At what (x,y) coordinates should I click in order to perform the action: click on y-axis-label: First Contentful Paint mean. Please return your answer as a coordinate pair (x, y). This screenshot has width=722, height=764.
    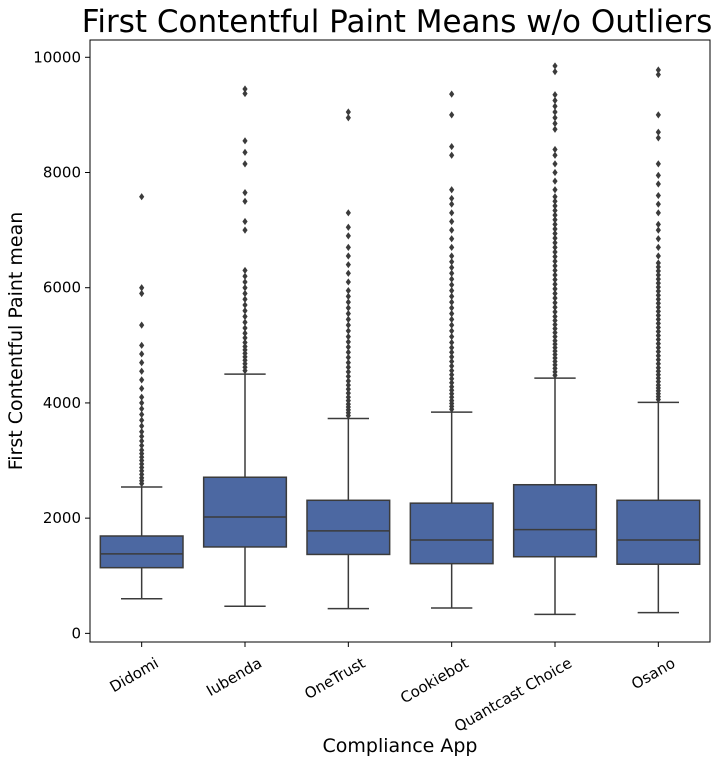
    Looking at the image, I should click on (16, 341).